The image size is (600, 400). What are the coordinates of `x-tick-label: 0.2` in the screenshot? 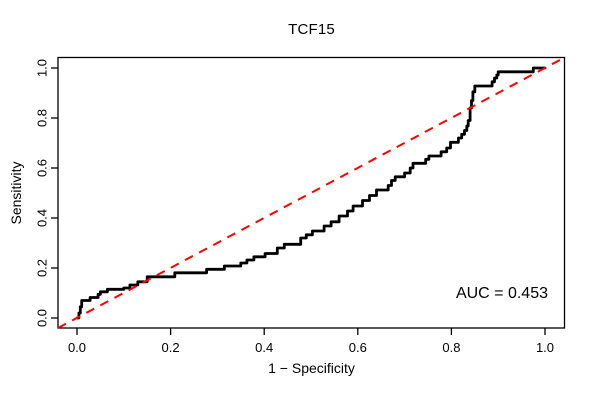 It's located at (171, 347).